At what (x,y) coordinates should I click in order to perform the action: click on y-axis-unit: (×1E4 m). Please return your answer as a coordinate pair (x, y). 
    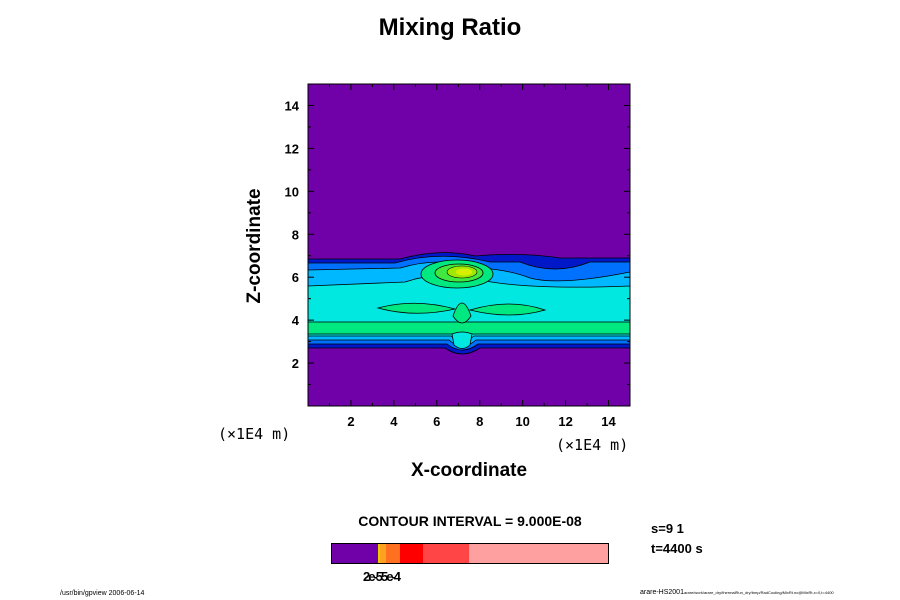
    Looking at the image, I should click on (254, 434).